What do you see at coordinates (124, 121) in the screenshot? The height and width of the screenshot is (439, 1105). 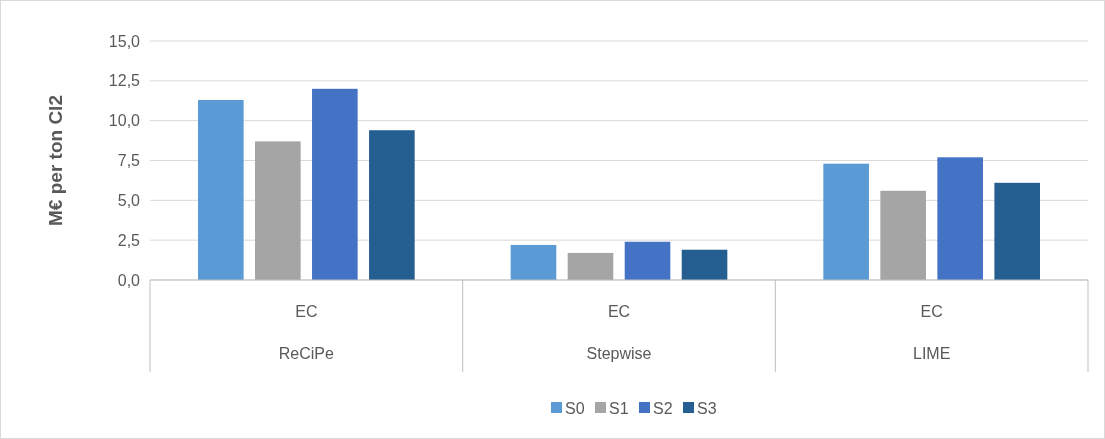 I see `y-tick-label: 10,0` at bounding box center [124, 121].